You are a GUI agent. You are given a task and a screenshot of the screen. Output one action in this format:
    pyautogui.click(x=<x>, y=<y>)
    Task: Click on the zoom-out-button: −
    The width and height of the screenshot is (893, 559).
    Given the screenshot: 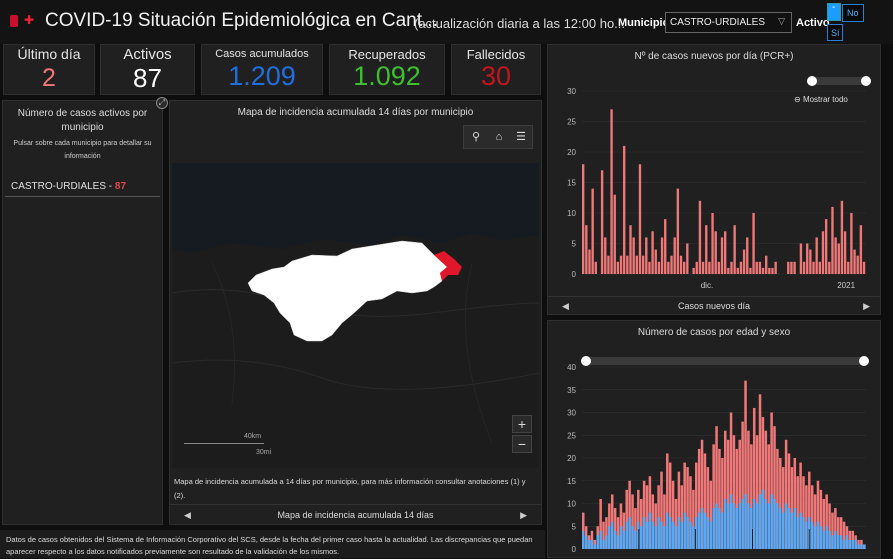 What is the action you would take?
    pyautogui.click(x=522, y=444)
    